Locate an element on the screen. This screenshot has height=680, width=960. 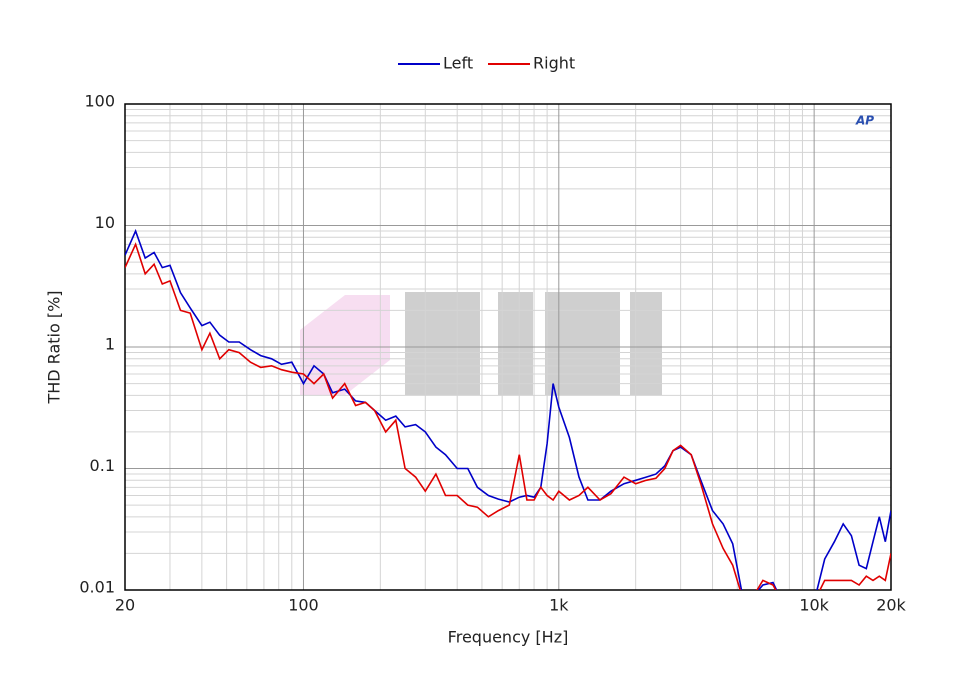
y-tick-label: 1 is located at coordinates (110, 344).